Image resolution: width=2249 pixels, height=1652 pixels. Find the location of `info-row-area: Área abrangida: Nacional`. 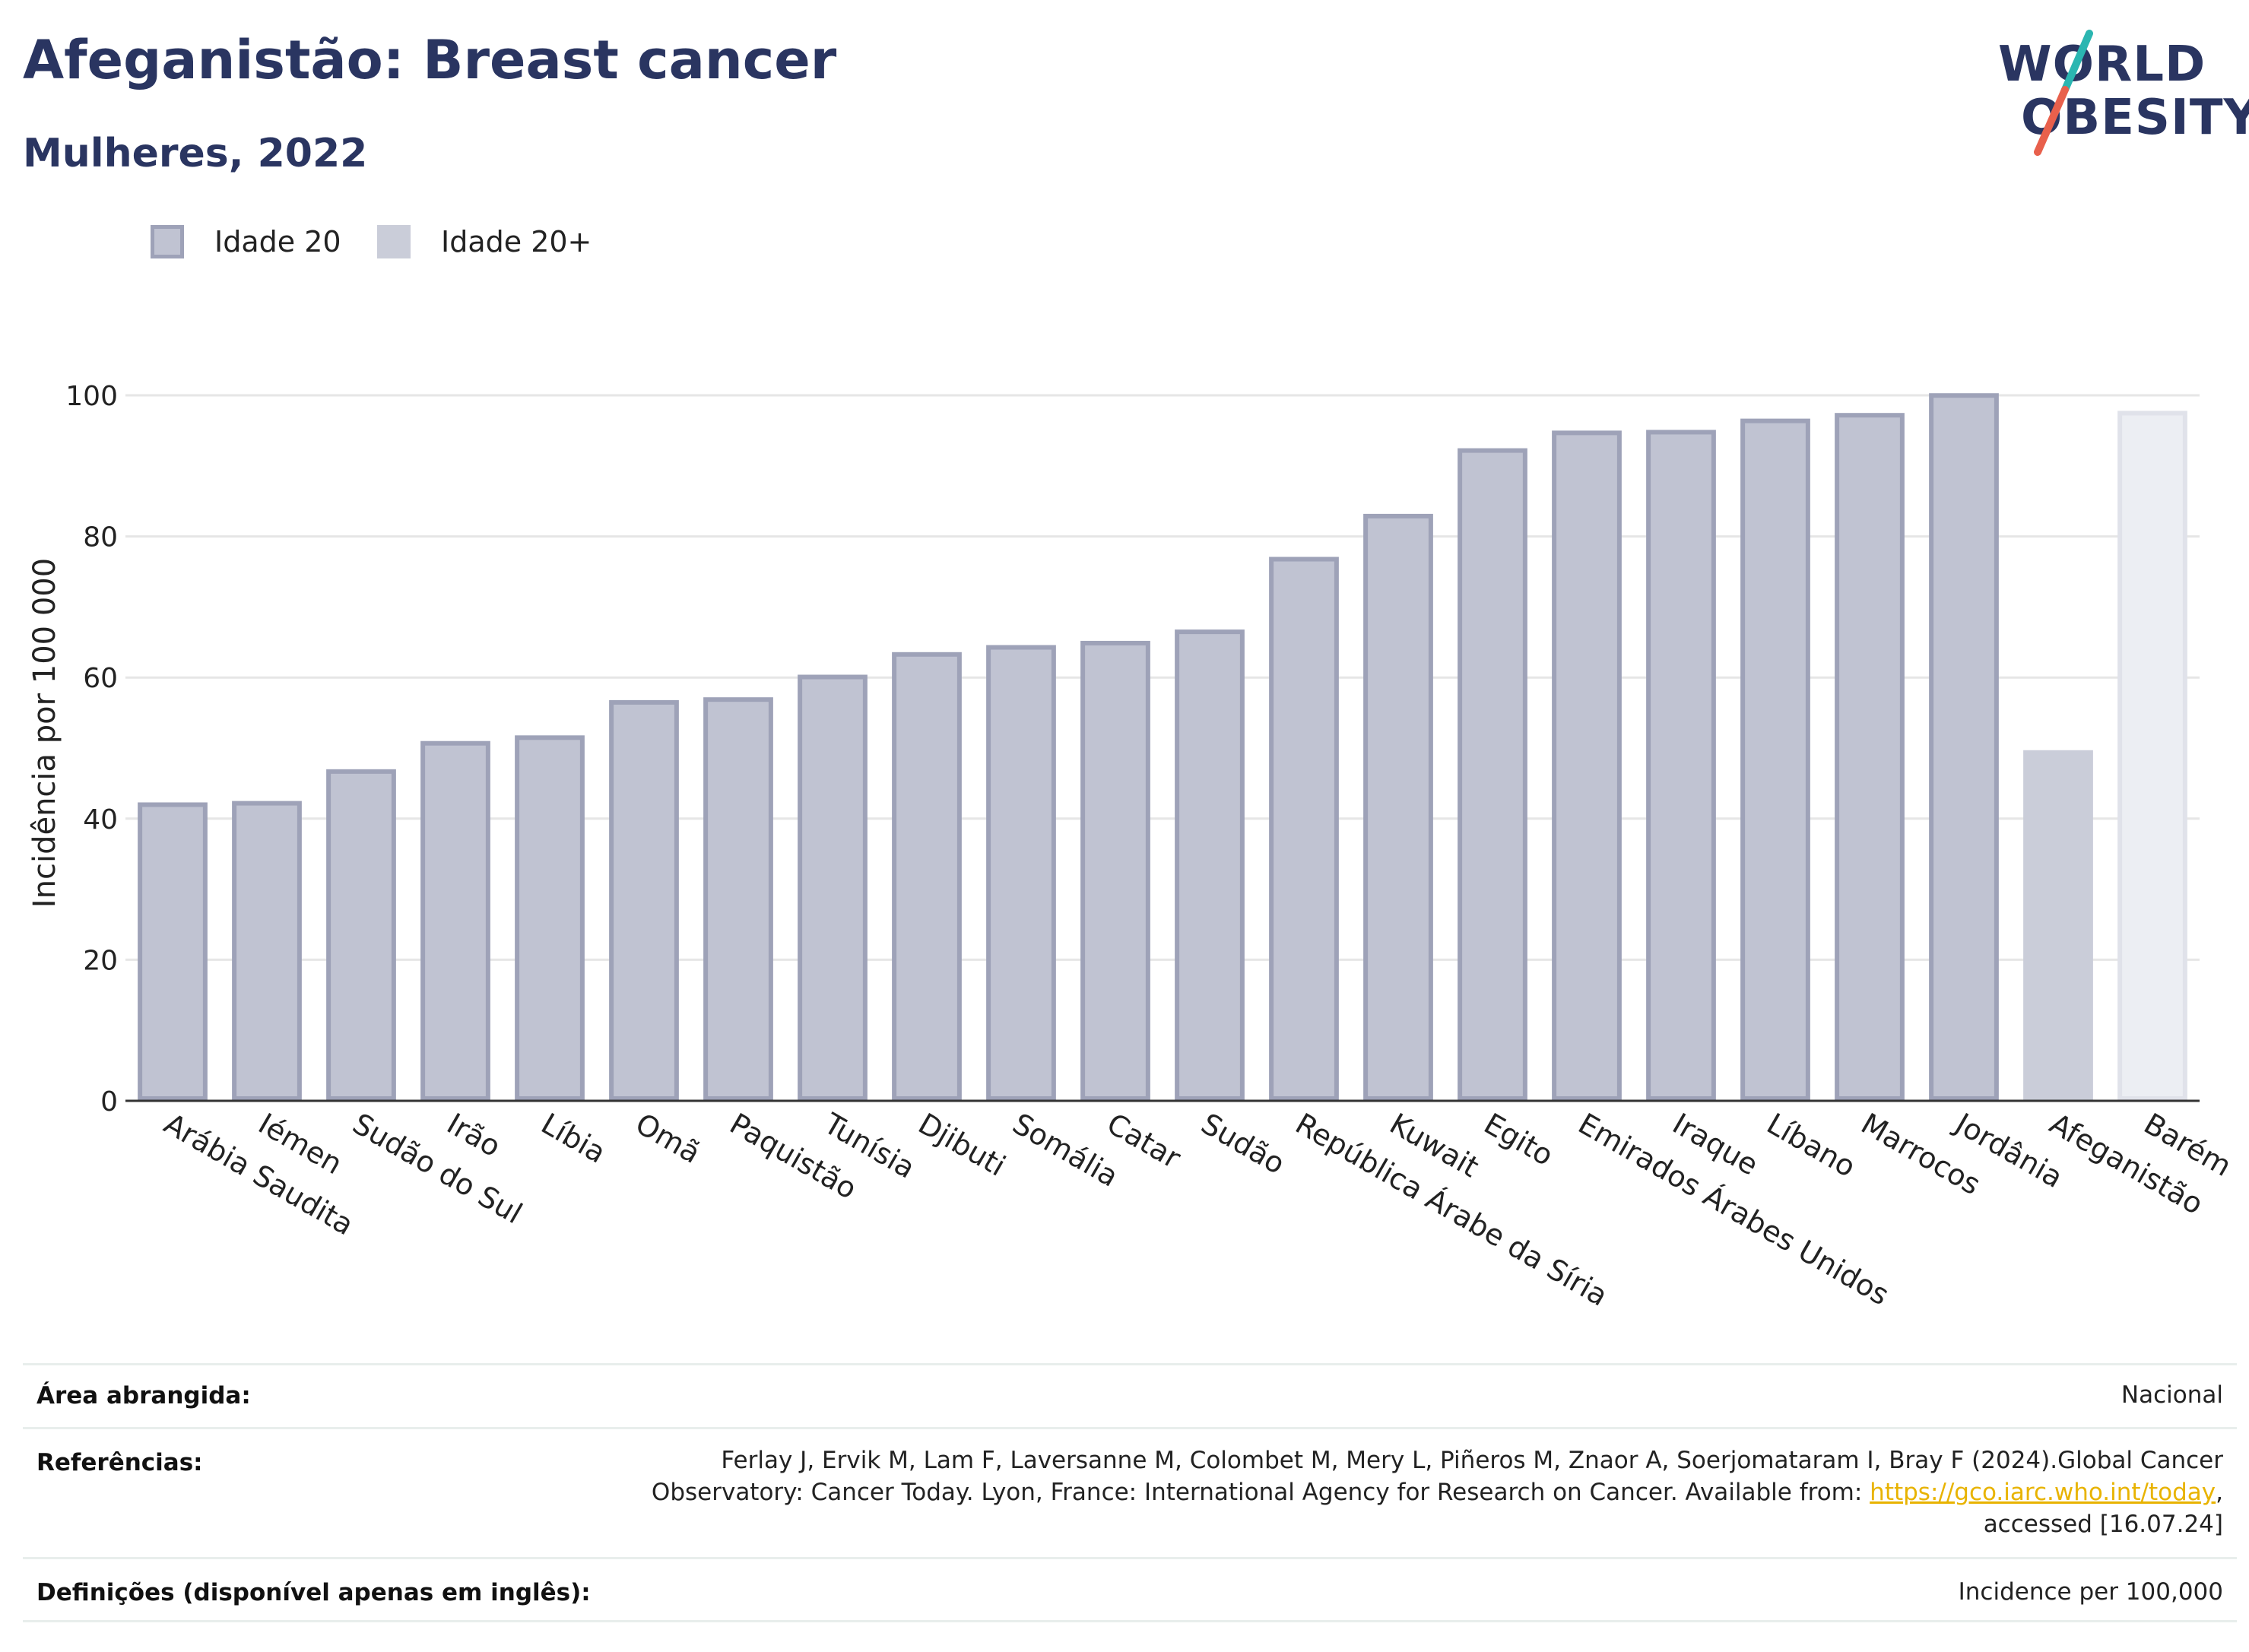

info-row-area: Área abrangida: Nacional is located at coordinates (1130, 1394).